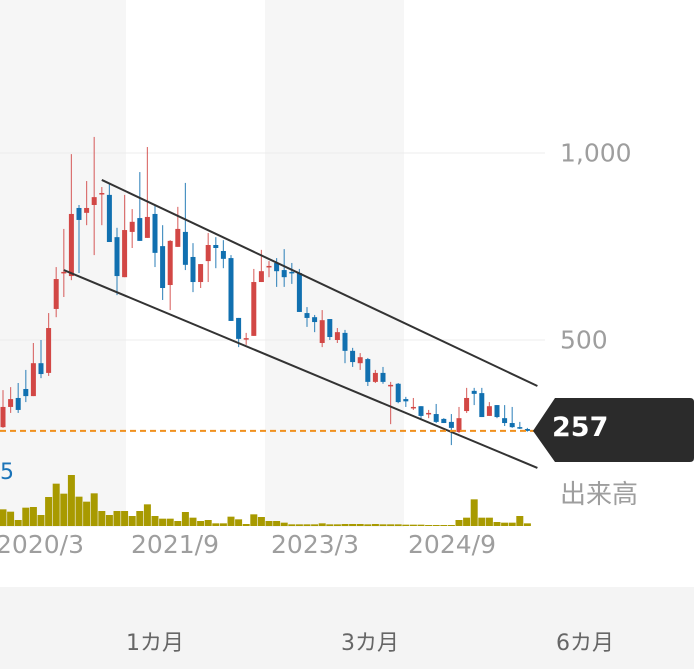 Image resolution: width=694 pixels, height=669 pixels. What do you see at coordinates (599, 495) in the screenshot?
I see `volume-label: 出来高` at bounding box center [599, 495].